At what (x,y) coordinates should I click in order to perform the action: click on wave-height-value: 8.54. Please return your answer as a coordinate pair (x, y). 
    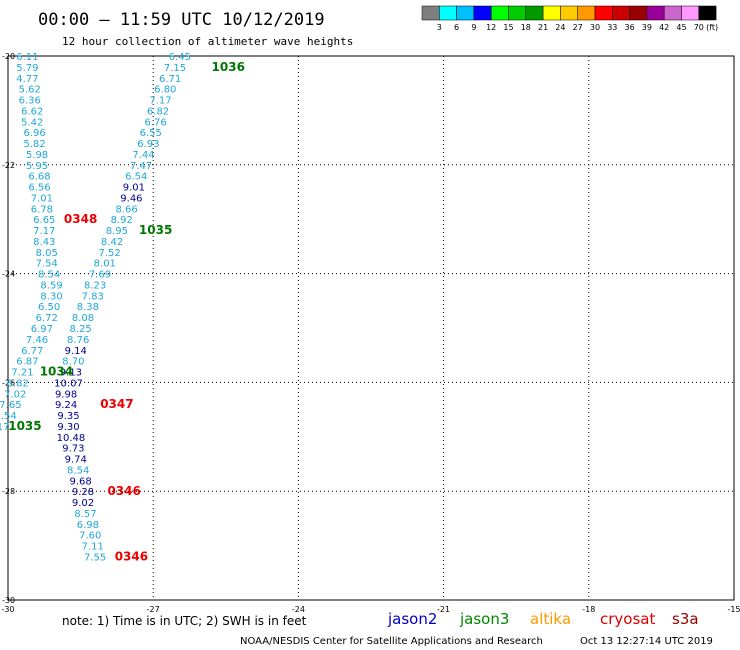
    Looking at the image, I should click on (49, 275).